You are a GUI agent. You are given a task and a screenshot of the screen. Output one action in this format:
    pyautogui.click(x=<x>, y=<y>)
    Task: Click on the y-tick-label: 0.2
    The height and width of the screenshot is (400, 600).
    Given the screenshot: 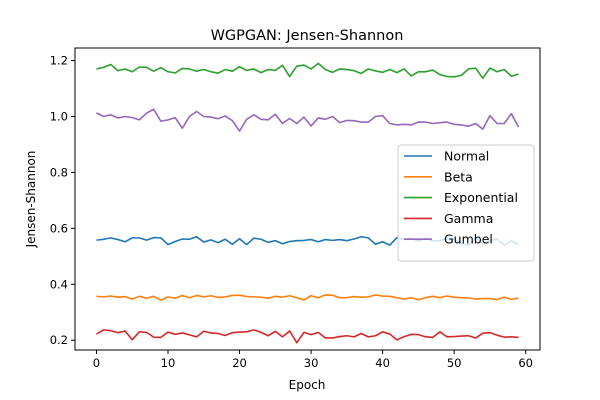 What is the action you would take?
    pyautogui.click(x=59, y=340)
    